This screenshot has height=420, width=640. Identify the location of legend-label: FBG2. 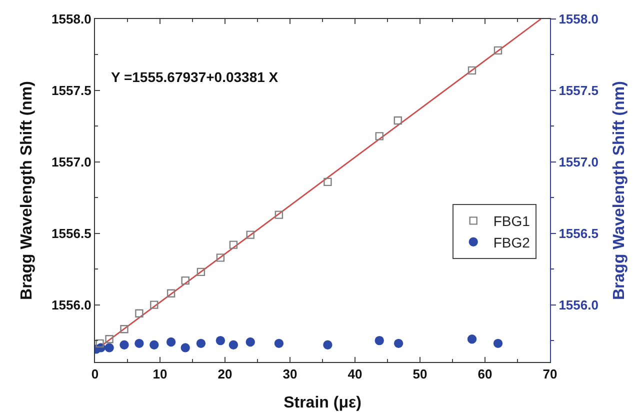
(511, 242).